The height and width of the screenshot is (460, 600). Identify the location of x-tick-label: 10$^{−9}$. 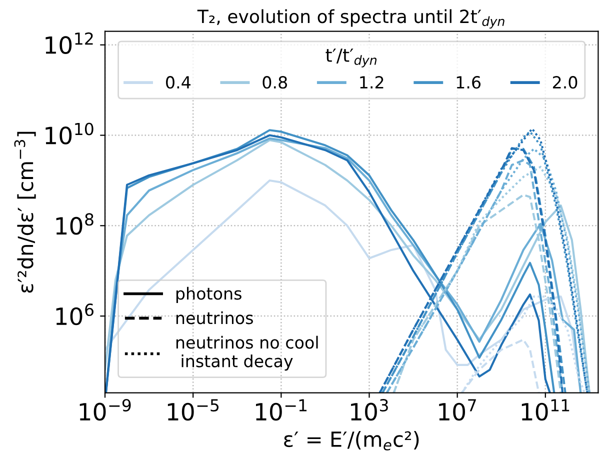
(105, 410).